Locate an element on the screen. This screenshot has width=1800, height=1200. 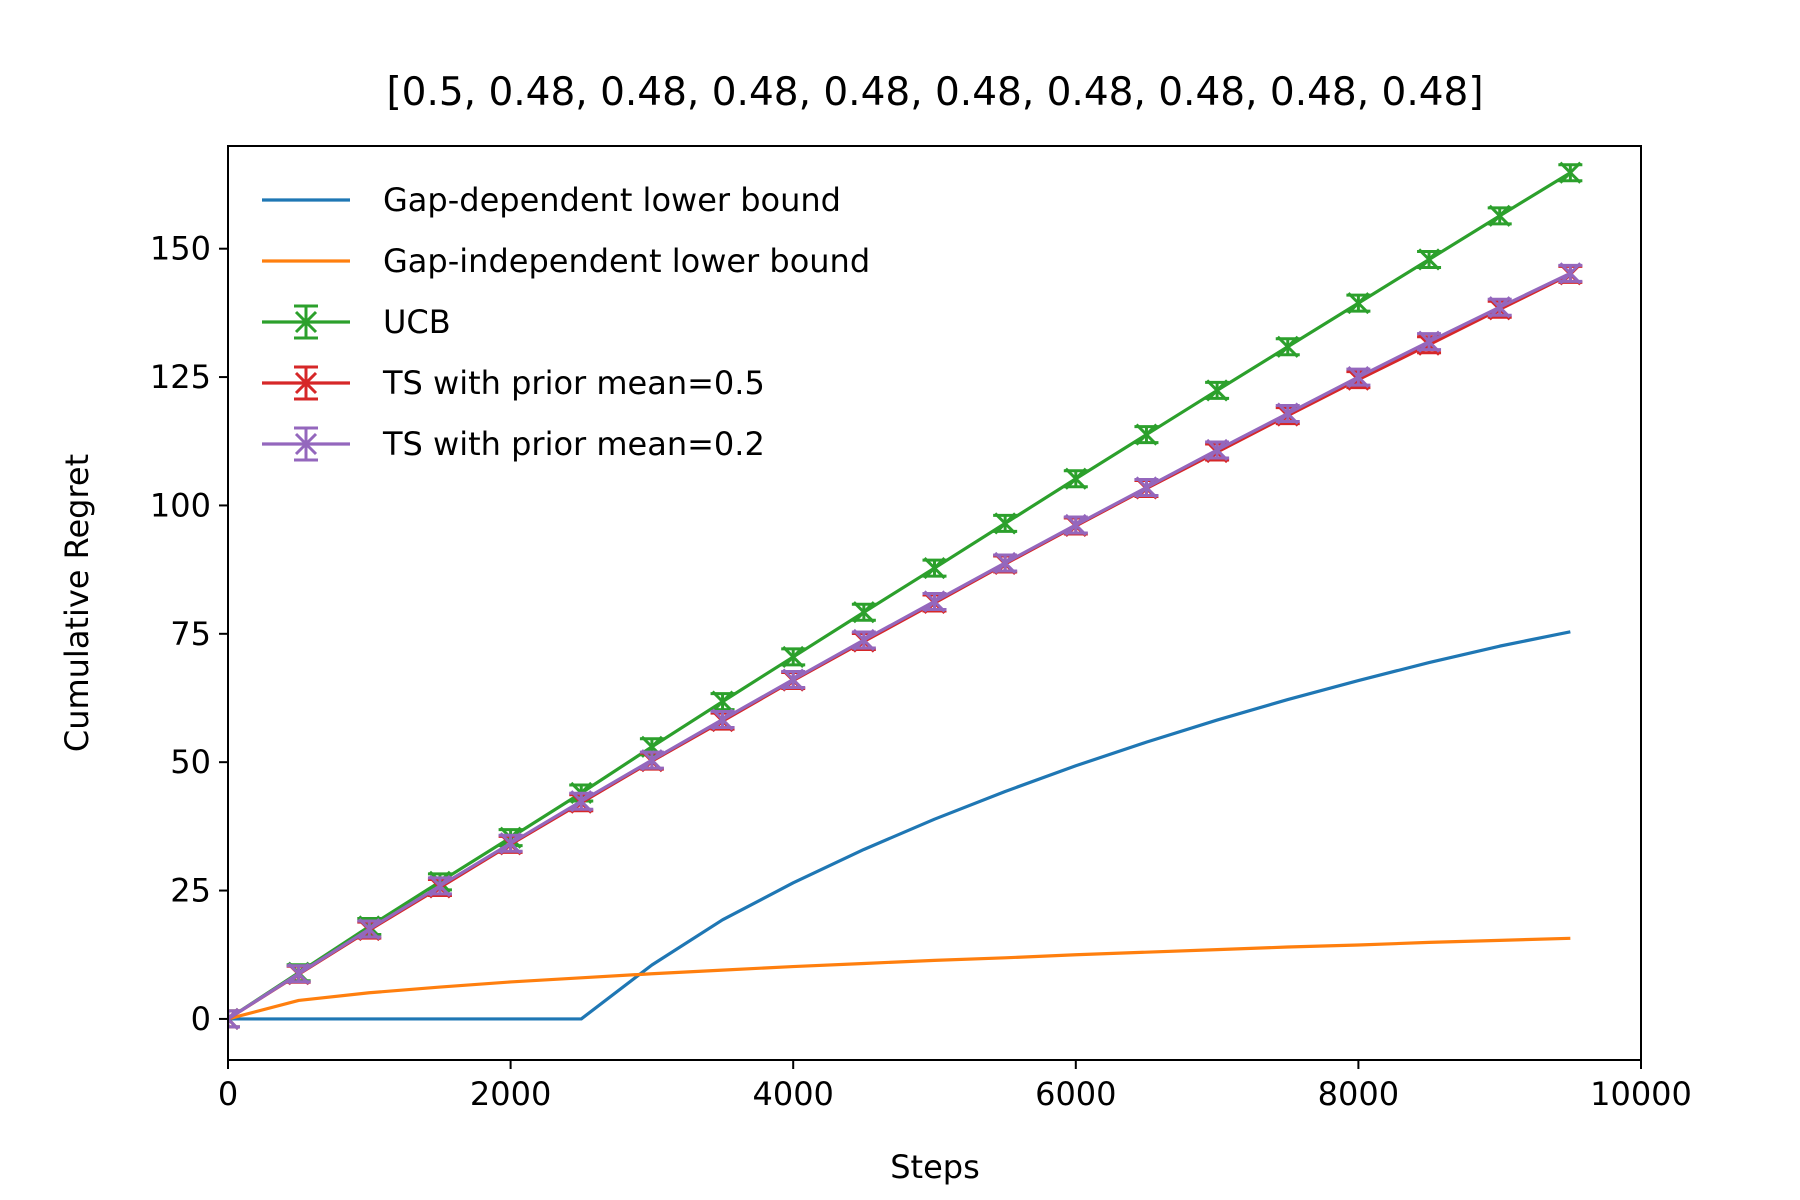
legend-entry: TS with prior mean=0.2 is located at coordinates (513, 444).